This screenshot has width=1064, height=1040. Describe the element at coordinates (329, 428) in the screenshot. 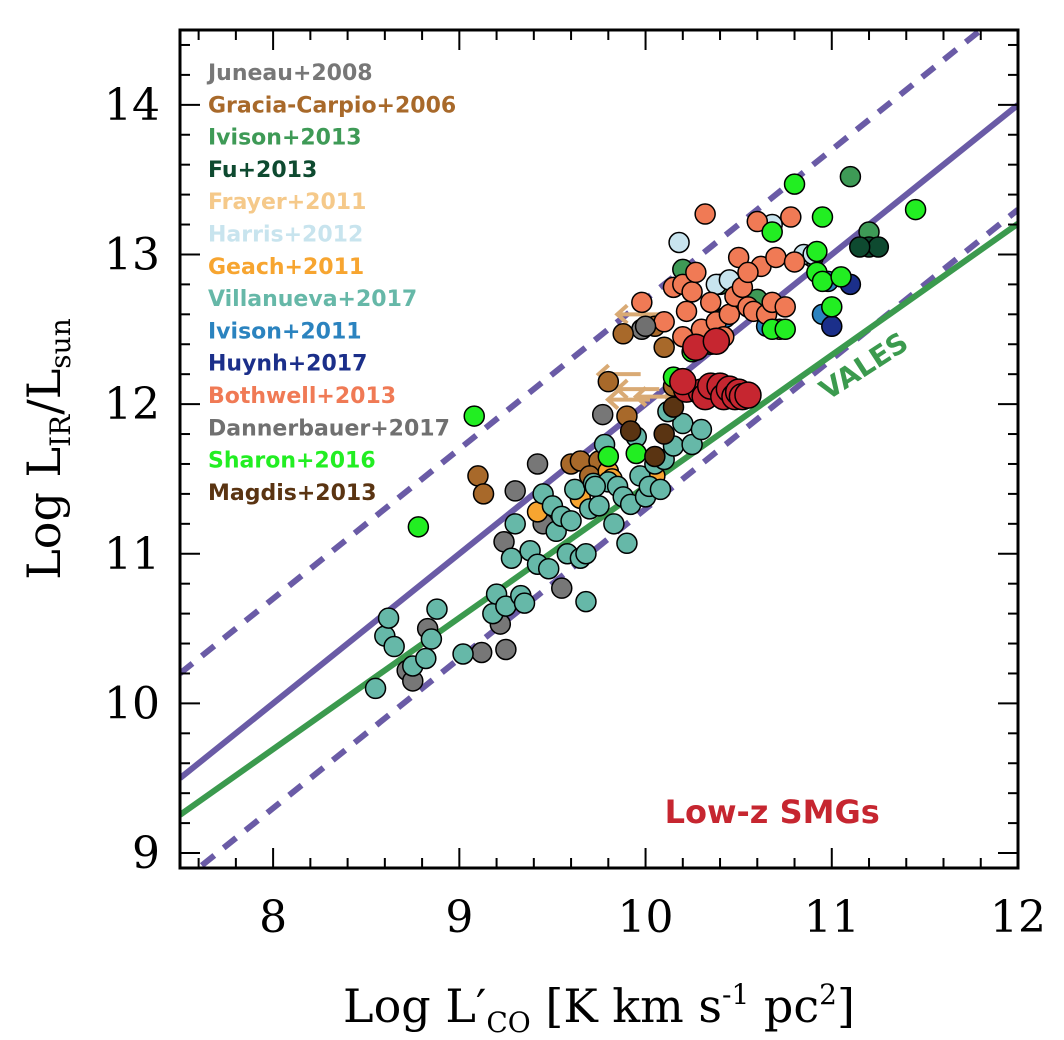

I see `legend-dannerbauer-2017: Dannerbauer+2017` at that location.